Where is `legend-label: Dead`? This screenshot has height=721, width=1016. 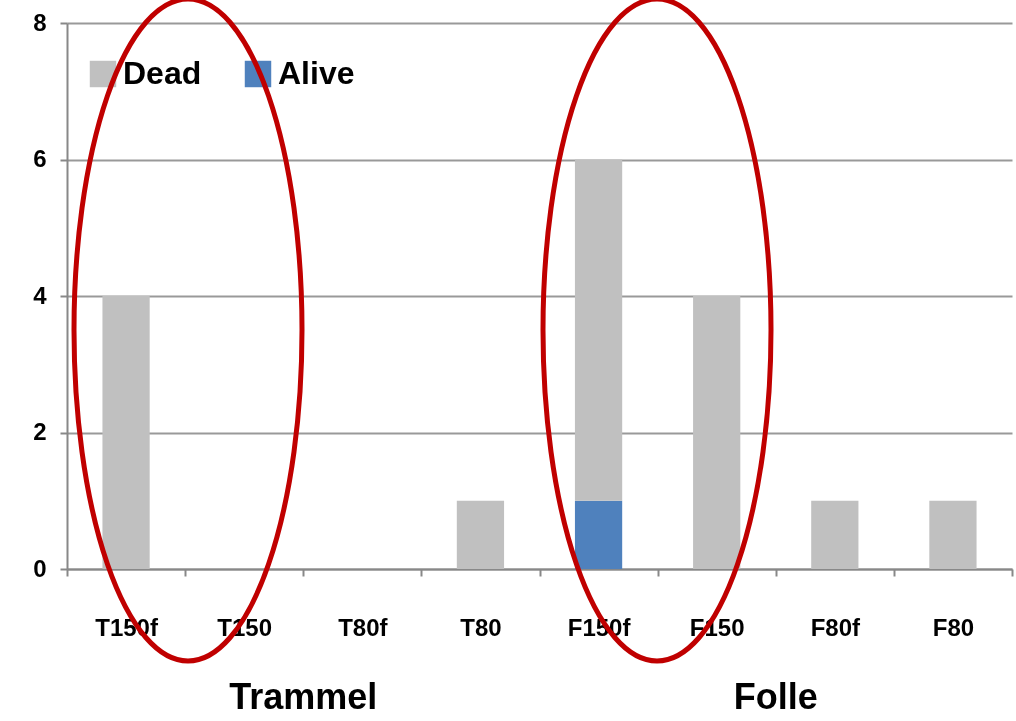
legend-label: Dead is located at coordinates (162, 73).